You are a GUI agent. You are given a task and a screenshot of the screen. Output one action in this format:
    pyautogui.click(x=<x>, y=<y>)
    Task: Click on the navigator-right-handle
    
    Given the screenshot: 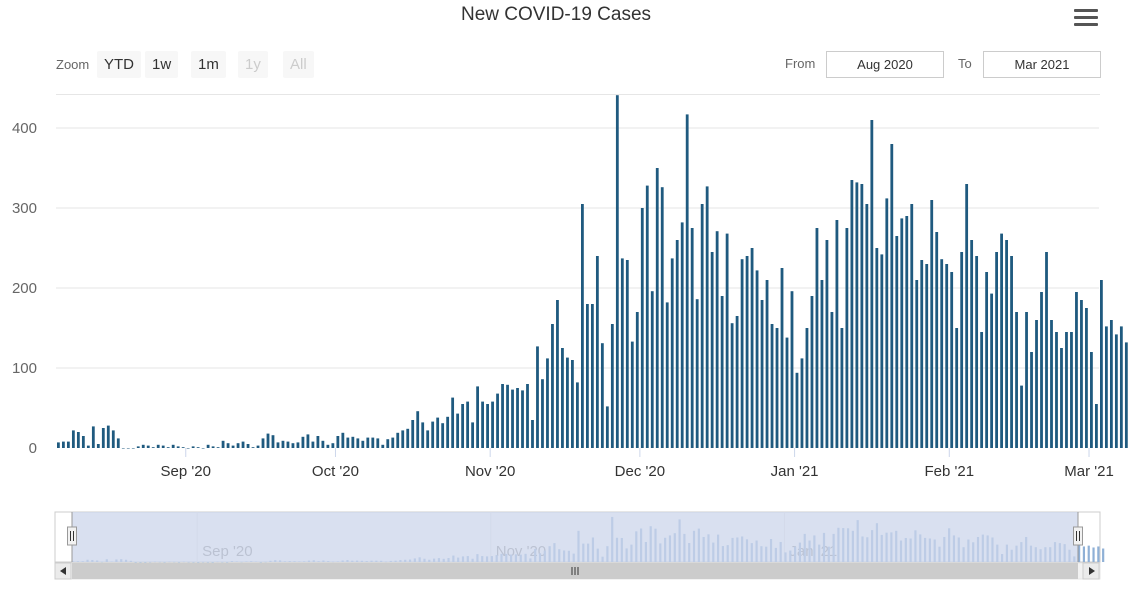 What is the action you would take?
    pyautogui.click(x=1078, y=536)
    